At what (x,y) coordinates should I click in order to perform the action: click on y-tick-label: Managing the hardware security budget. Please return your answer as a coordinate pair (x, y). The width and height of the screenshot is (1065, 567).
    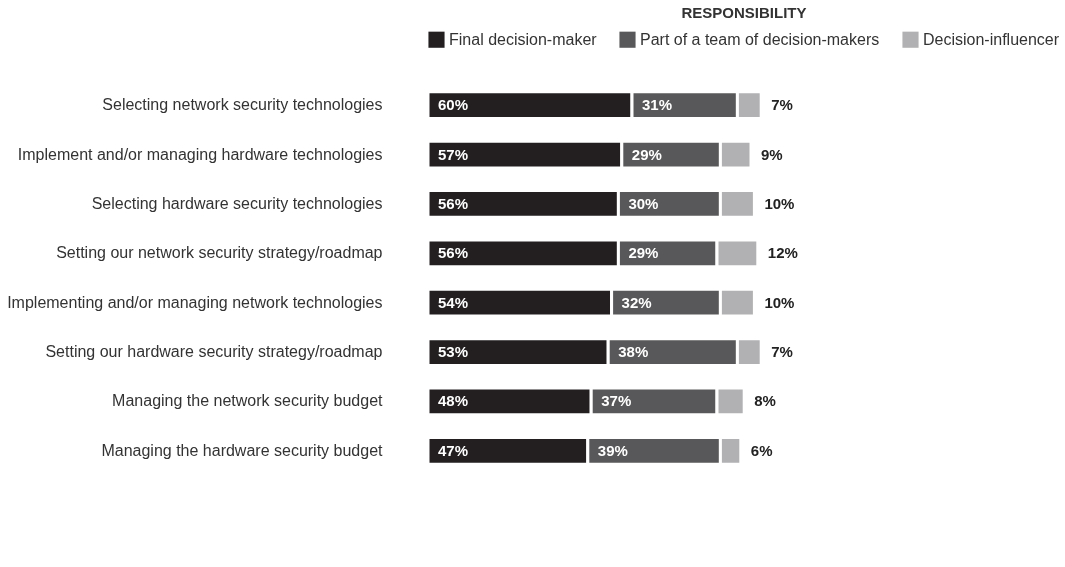
    Looking at the image, I should click on (242, 450).